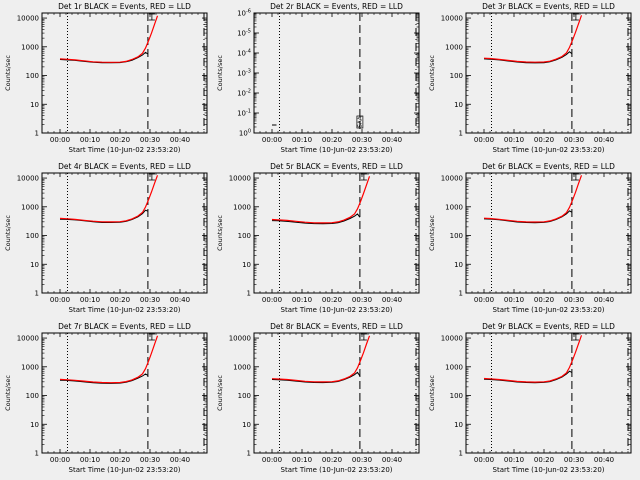 The image size is (640, 480). I want to click on panel-title: Det 3r BLACK = Events, RED = LLD, so click(548, 6).